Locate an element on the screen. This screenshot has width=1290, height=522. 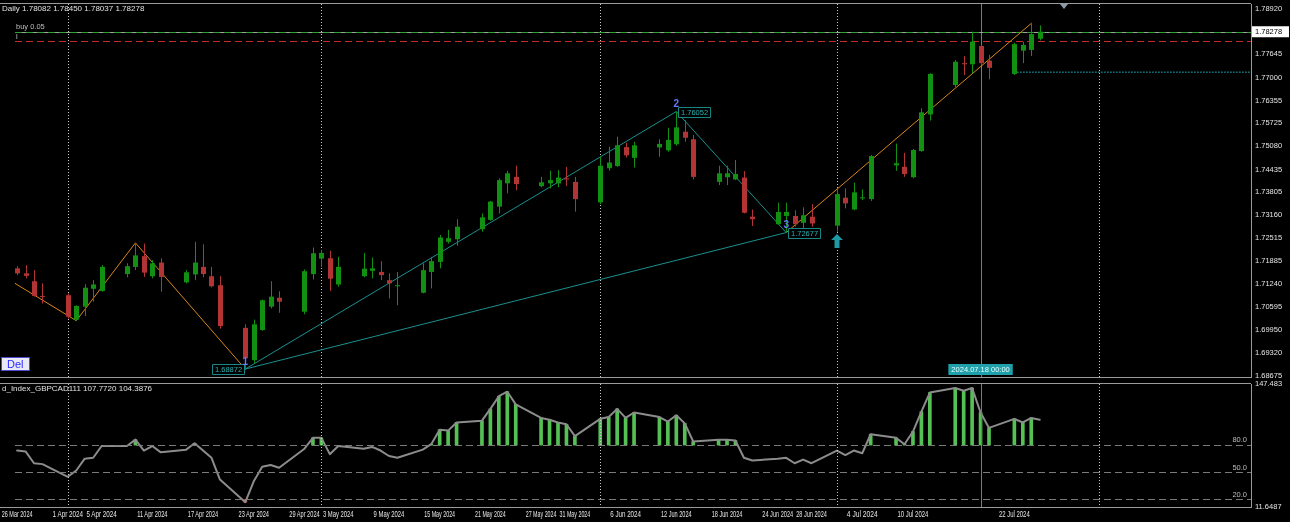
chart-title: Daily 1.78082 1.78450 1.78037 1.78278 is located at coordinates (73, 9).